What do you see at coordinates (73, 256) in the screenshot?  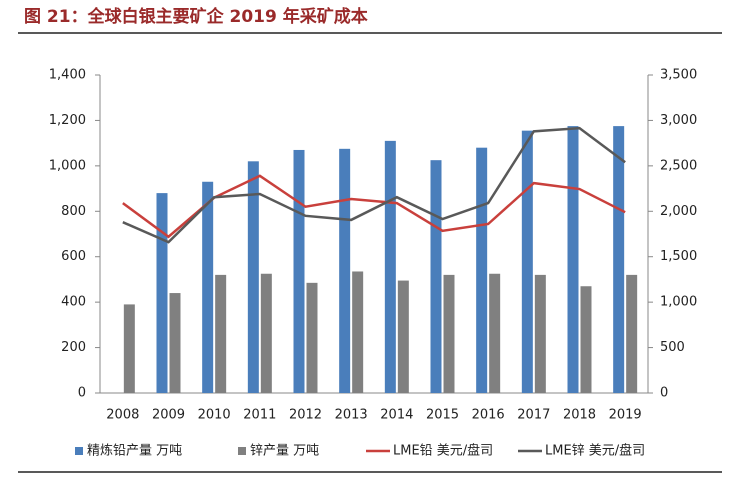 I see `y-tick-label: 600` at bounding box center [73, 256].